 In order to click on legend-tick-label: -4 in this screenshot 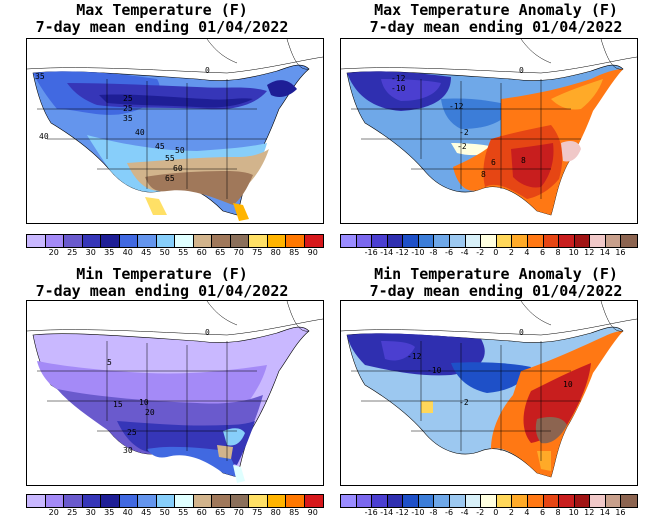, I will do `click(464, 252)`.